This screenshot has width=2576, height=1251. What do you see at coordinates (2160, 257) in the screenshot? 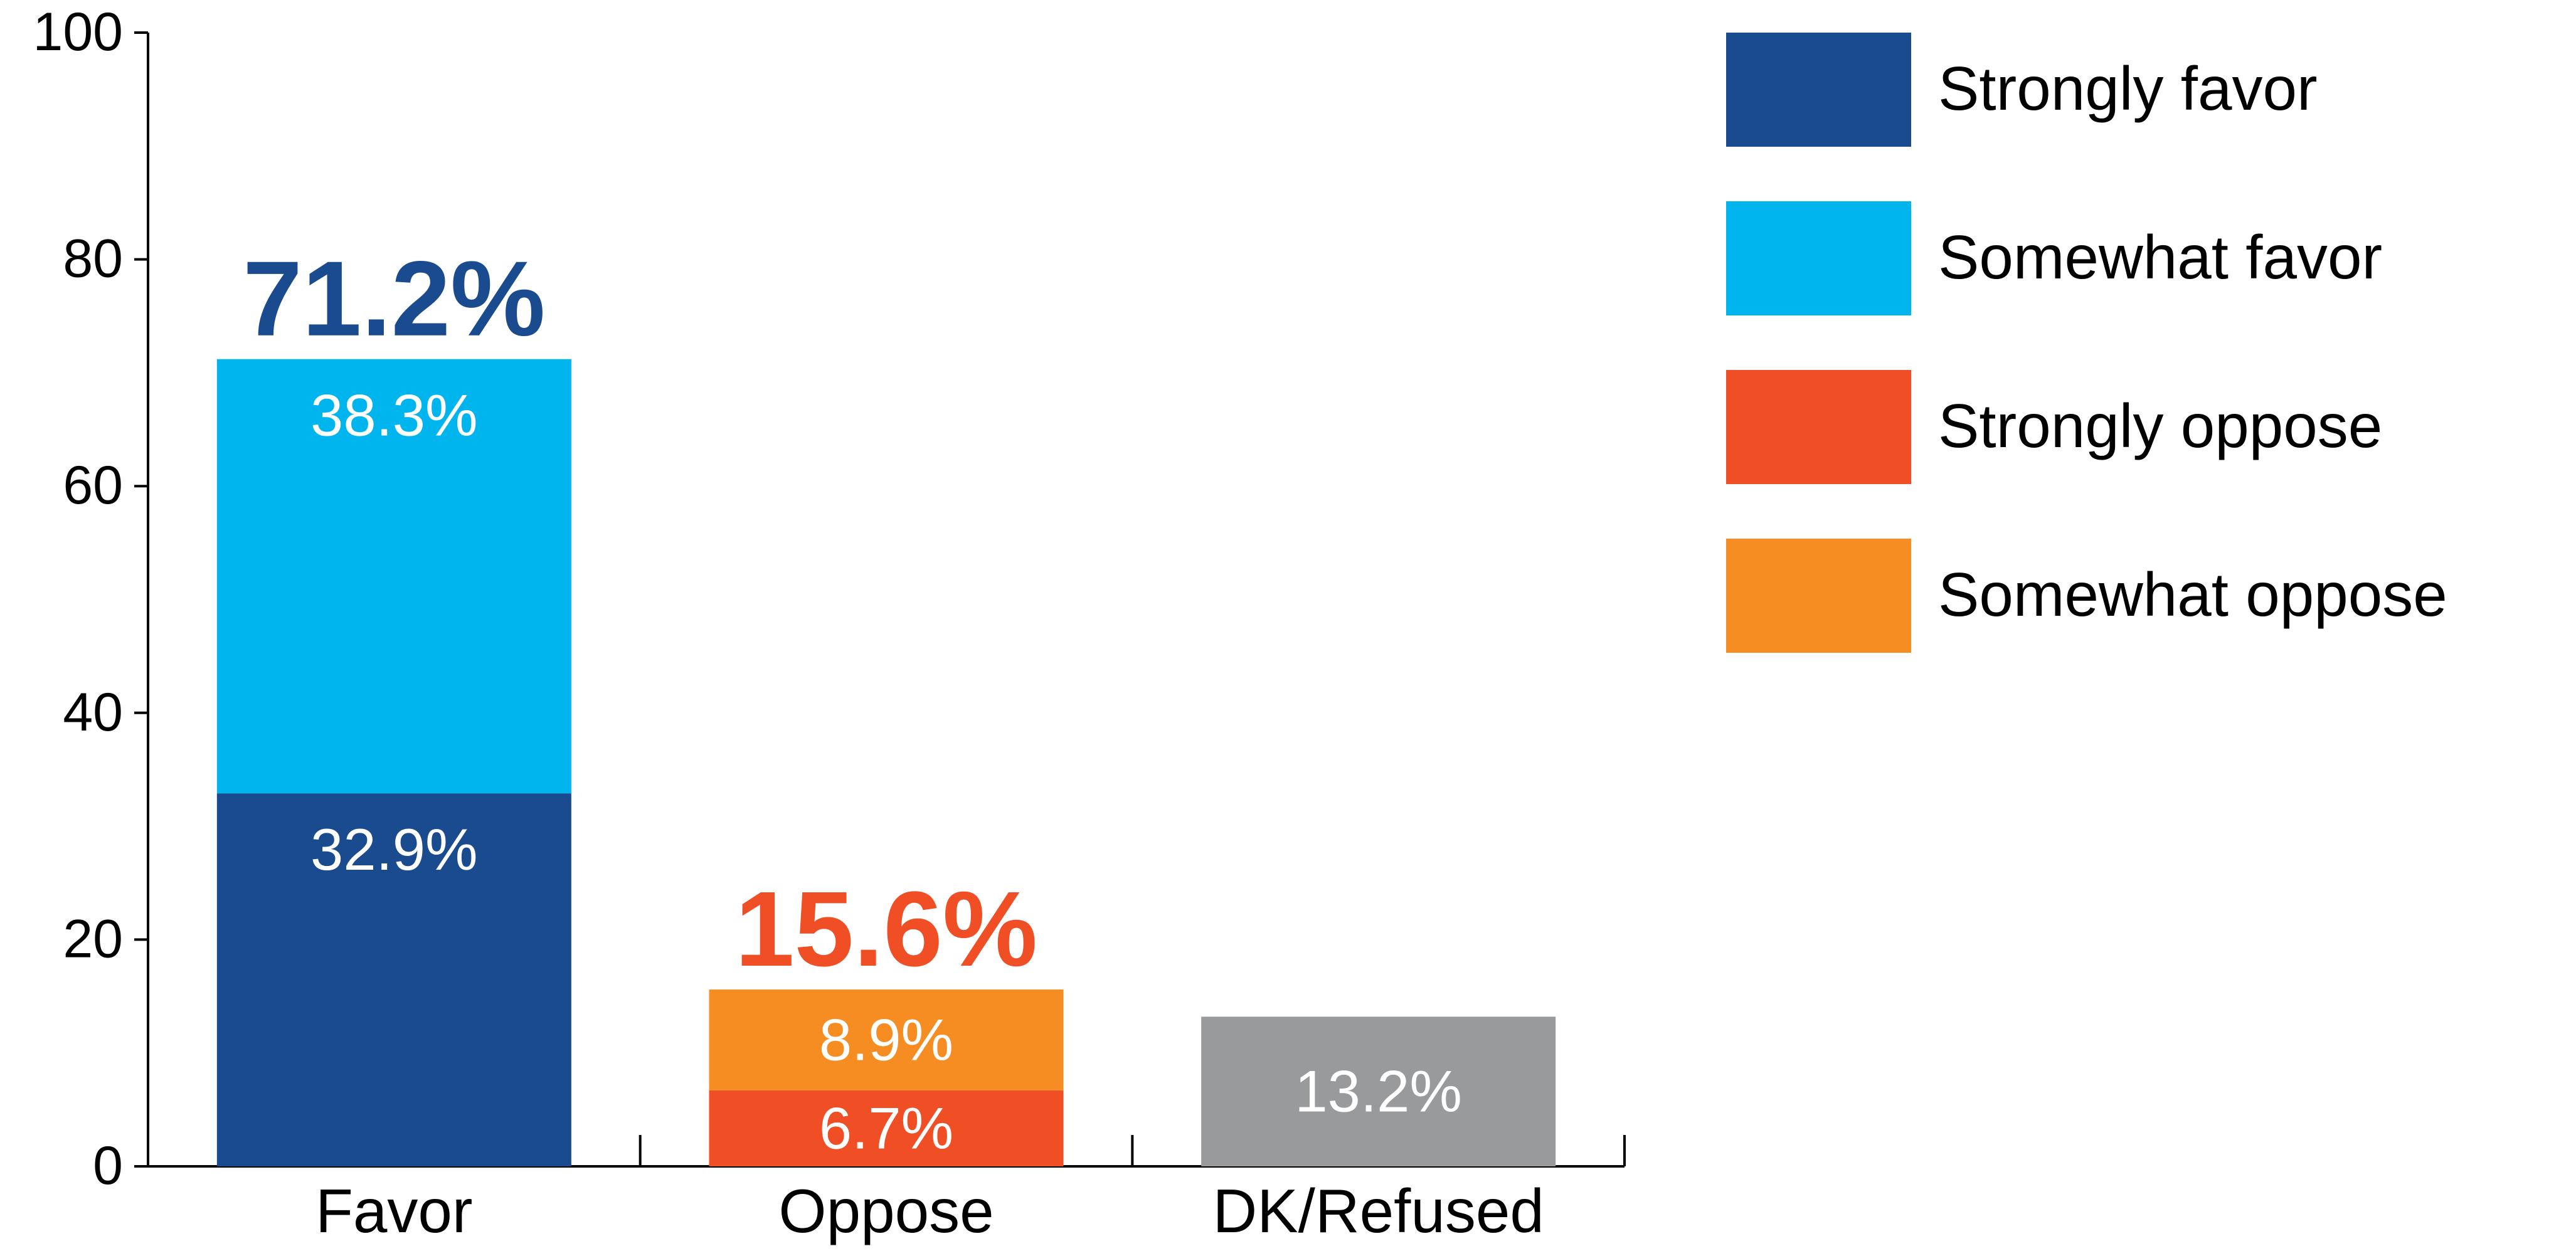
I see `legend-label: Somewhat favor` at bounding box center [2160, 257].